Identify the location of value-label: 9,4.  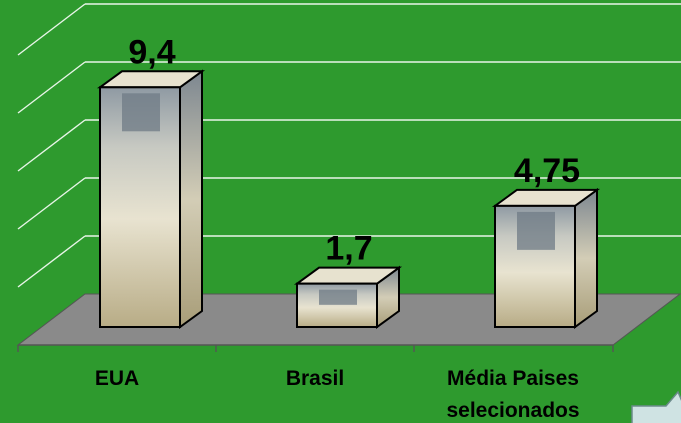
(151, 52).